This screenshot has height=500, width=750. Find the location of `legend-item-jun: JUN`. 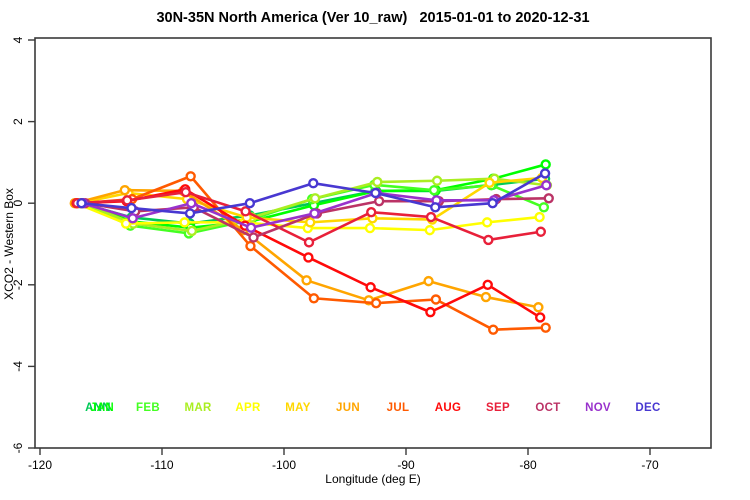

legend-item-jun: JUN is located at coordinates (348, 408).